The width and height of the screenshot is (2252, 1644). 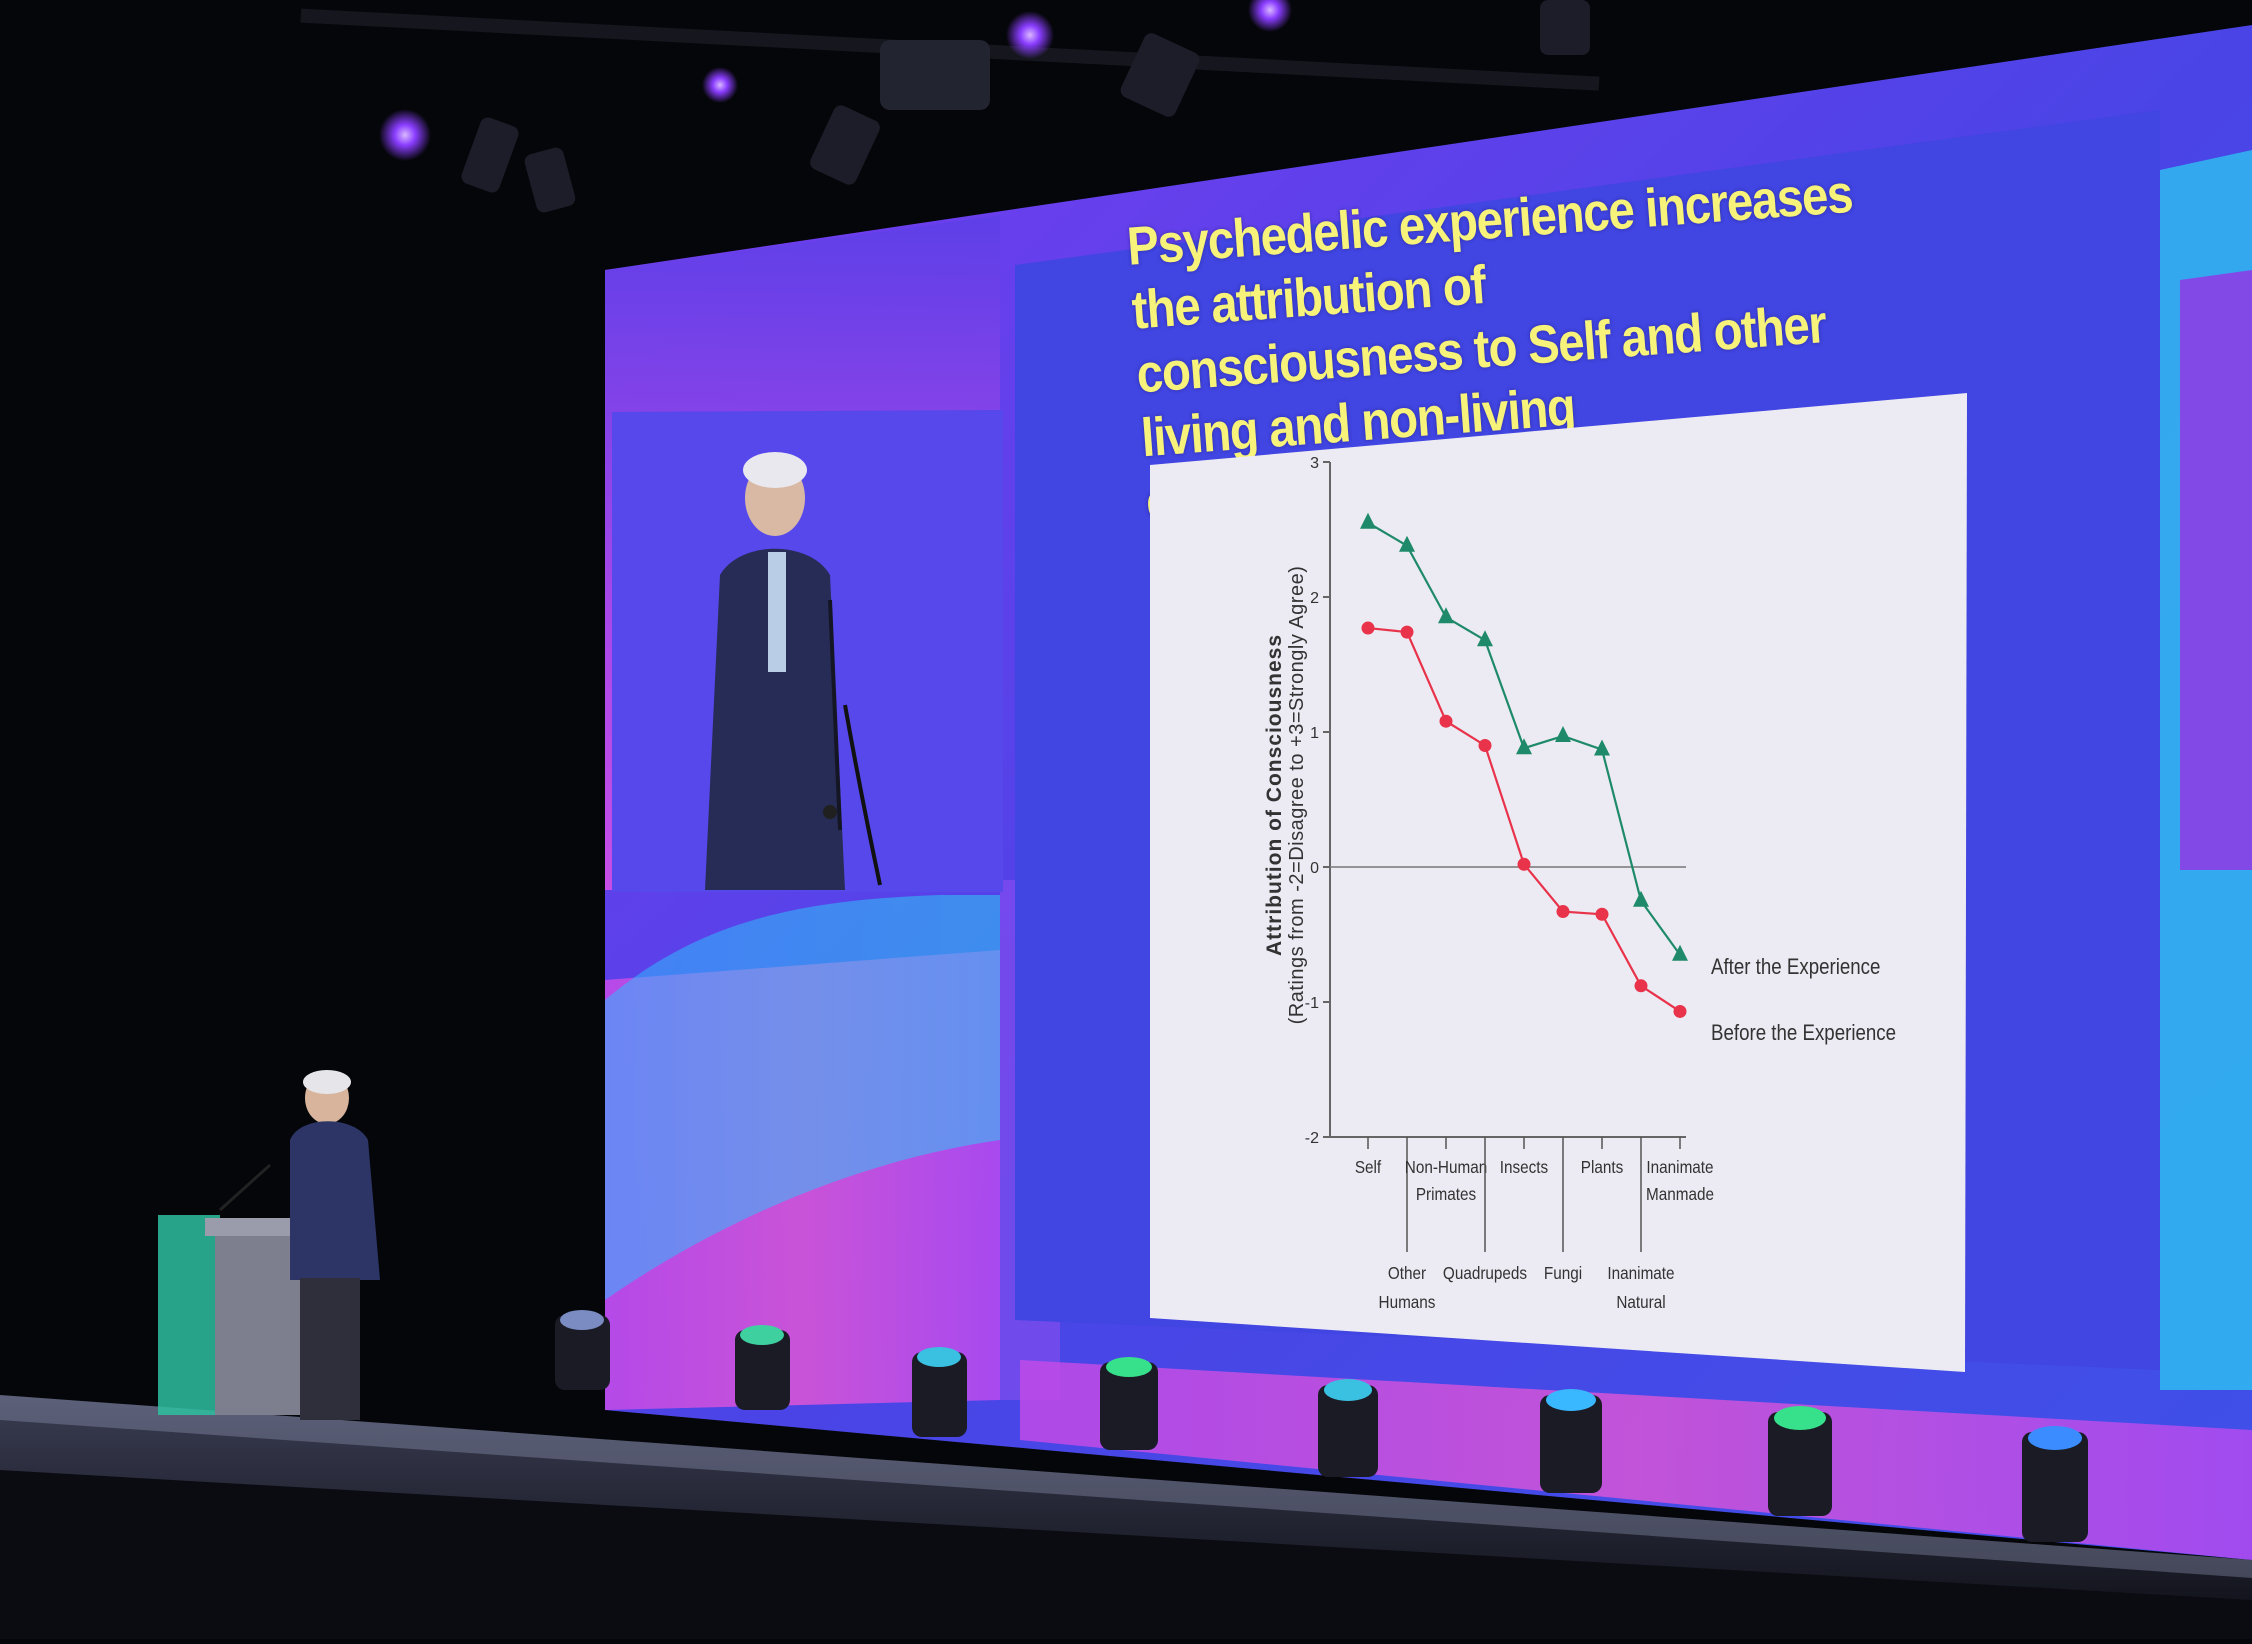 What do you see at coordinates (1563, 1273) in the screenshot?
I see `x-tick-label: Fungi` at bounding box center [1563, 1273].